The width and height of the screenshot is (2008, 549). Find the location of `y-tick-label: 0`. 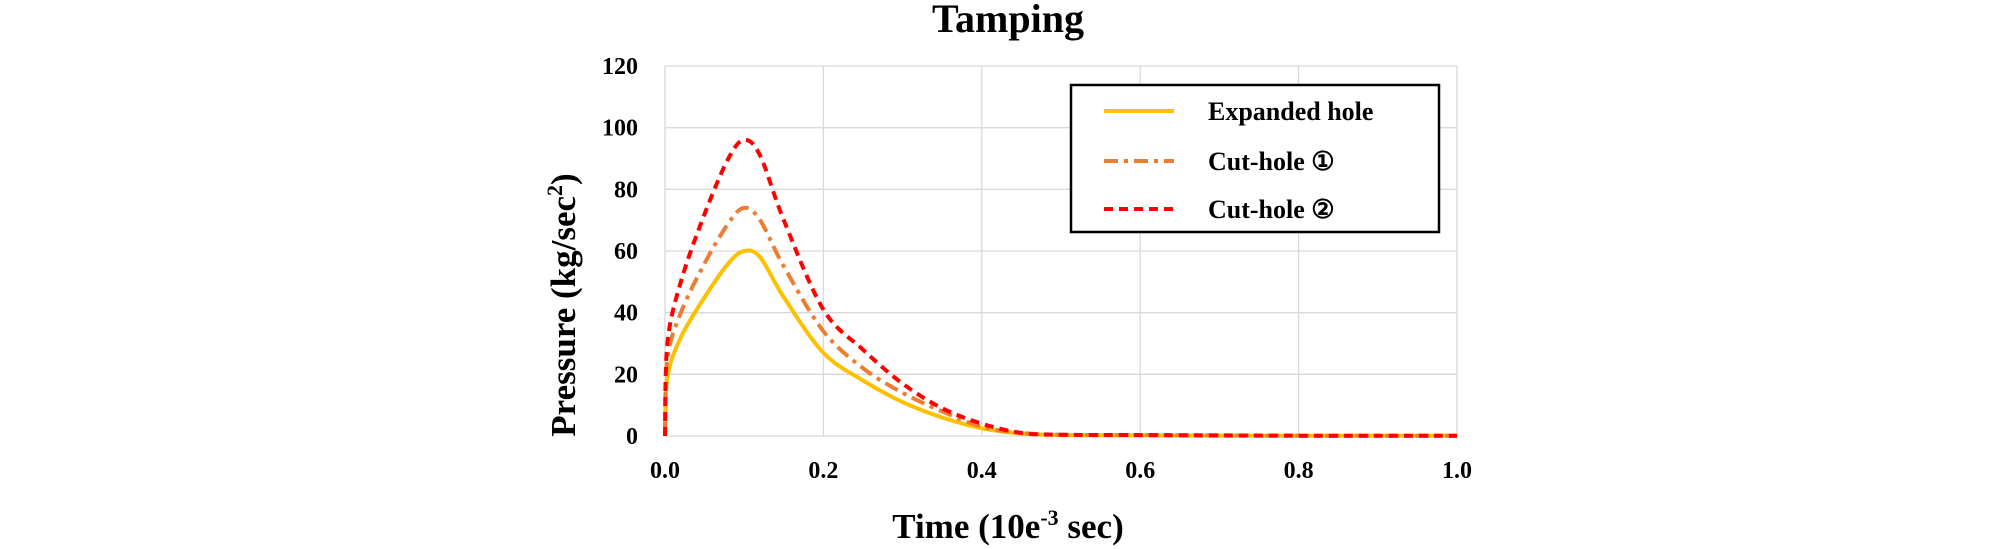

y-tick-label: 0 is located at coordinates (632, 437).